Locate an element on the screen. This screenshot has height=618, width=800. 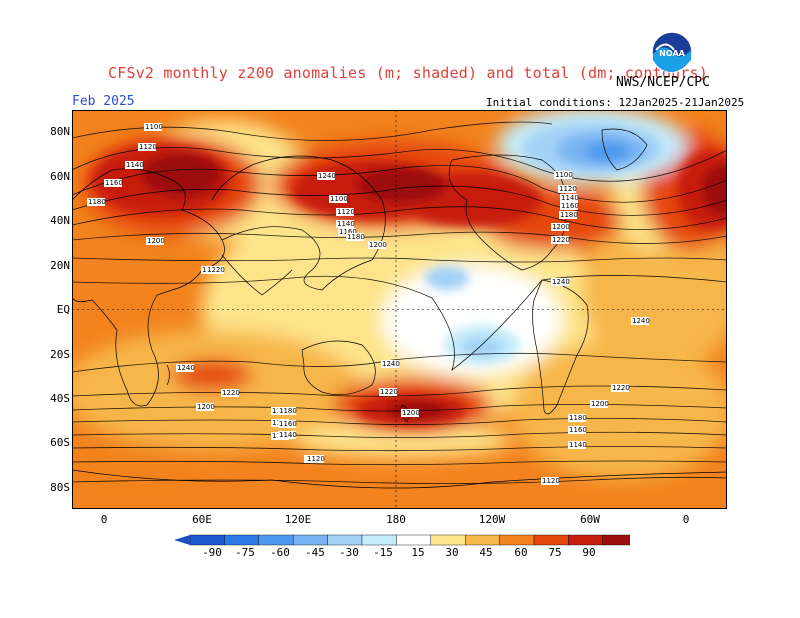
colorbar-tick: -60 is located at coordinates (280, 552).